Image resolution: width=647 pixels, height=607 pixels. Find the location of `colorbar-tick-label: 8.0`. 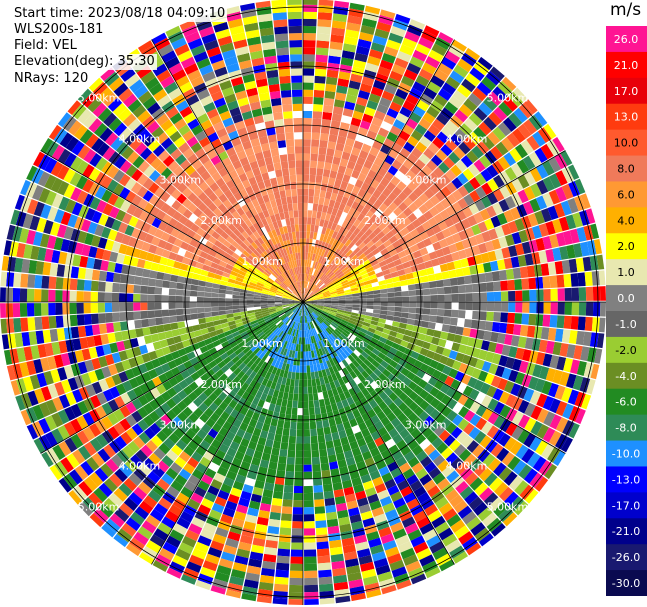

colorbar-tick-label: 8.0 is located at coordinates (626, 169).